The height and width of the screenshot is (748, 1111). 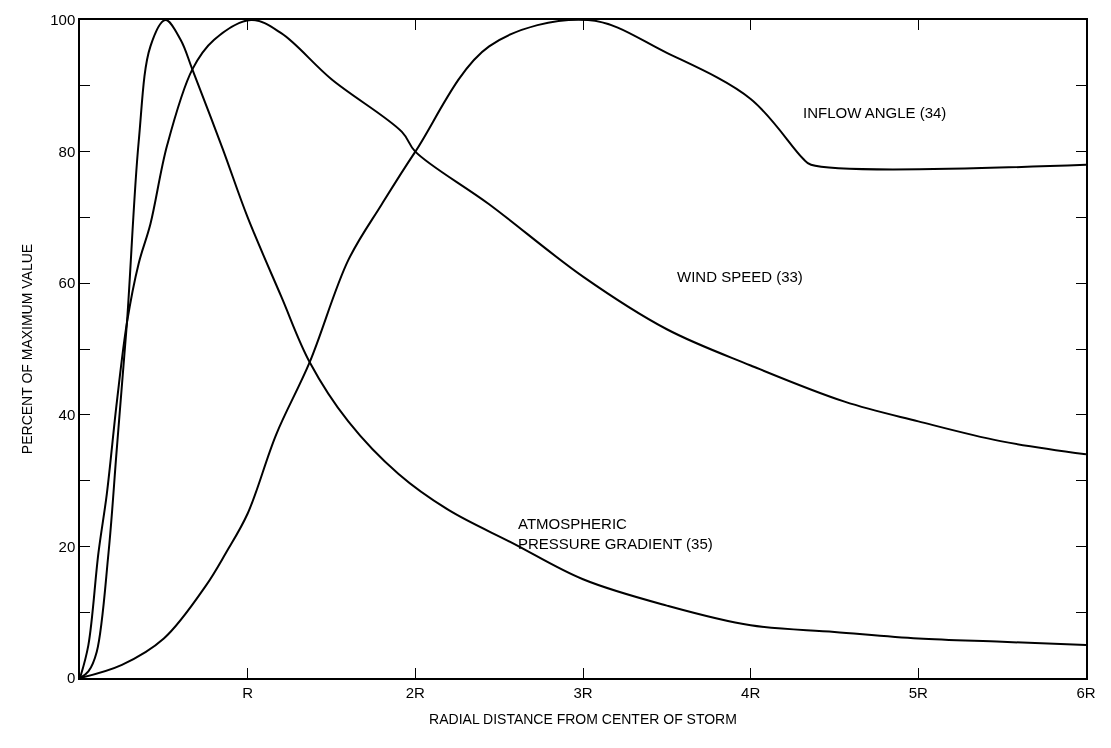 I want to click on x-tick-label: 6R, so click(x=1086, y=692).